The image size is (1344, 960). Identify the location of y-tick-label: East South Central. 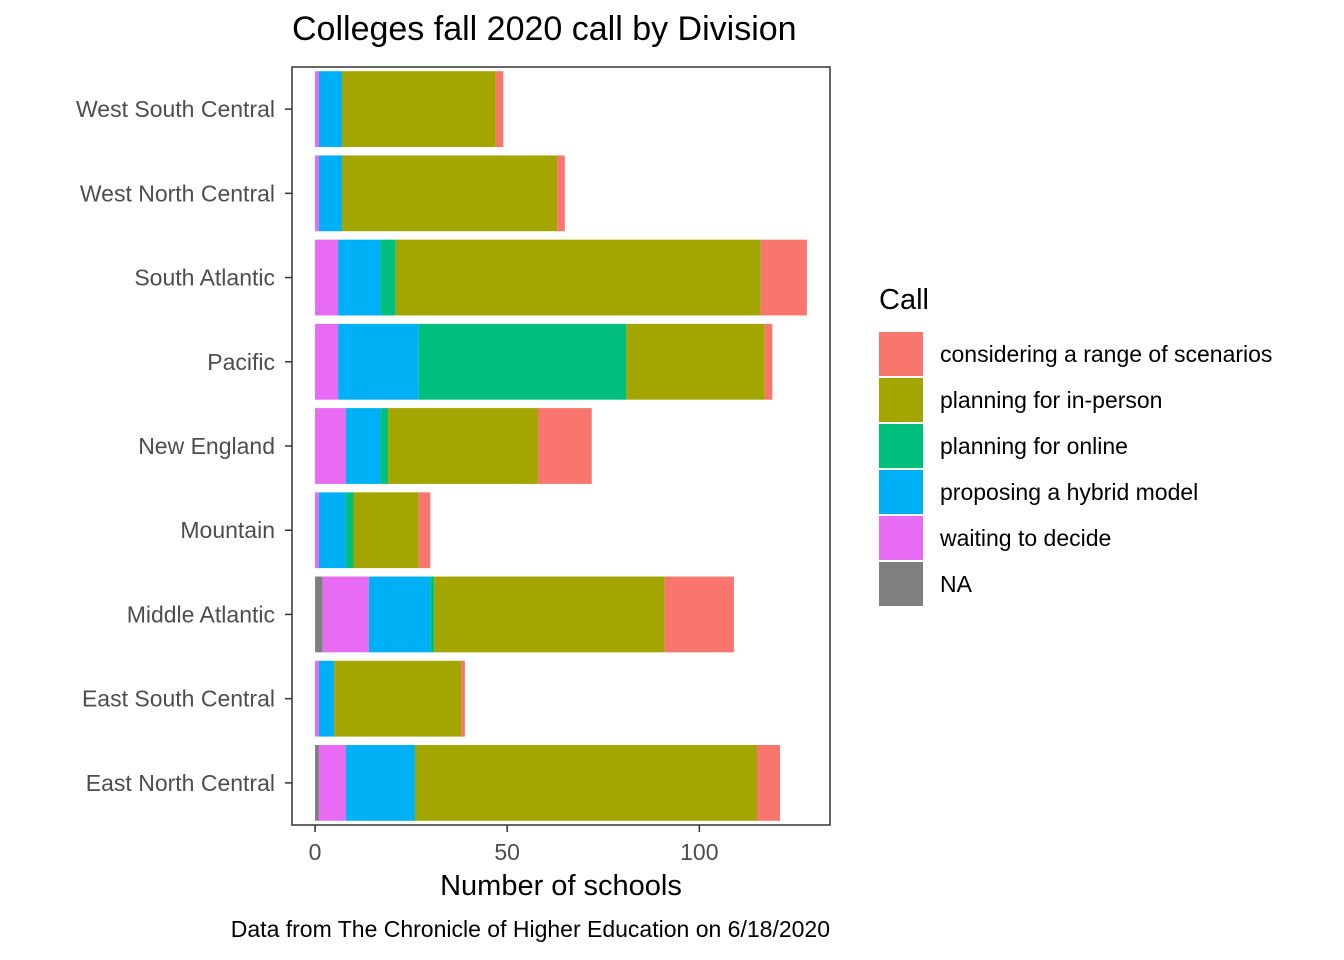
(178, 699).